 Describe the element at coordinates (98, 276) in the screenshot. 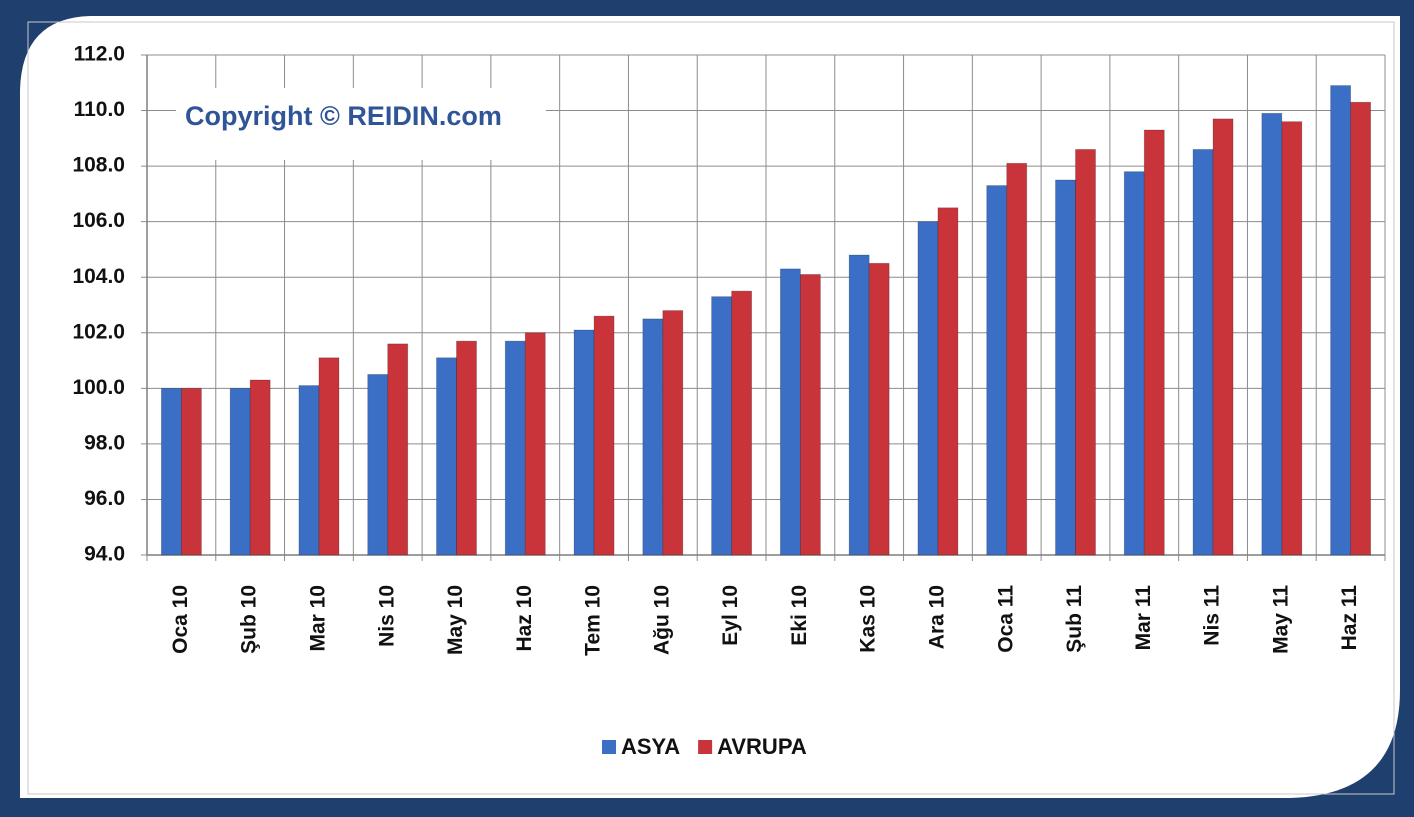

I see `y-tick-label: 104.0` at that location.